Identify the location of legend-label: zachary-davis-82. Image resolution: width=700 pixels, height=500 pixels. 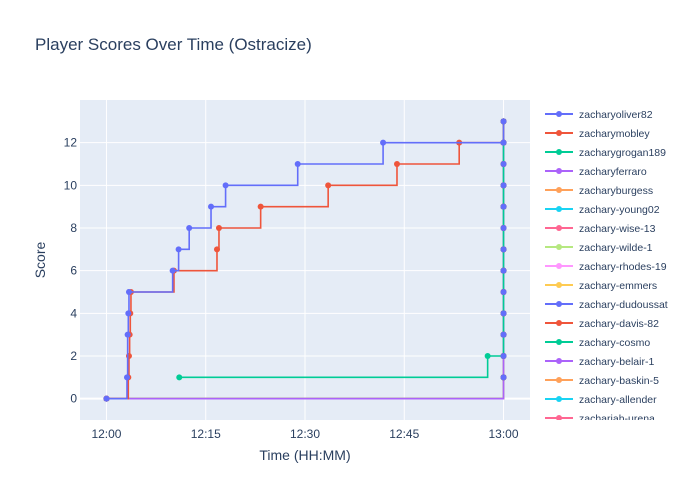
(619, 324).